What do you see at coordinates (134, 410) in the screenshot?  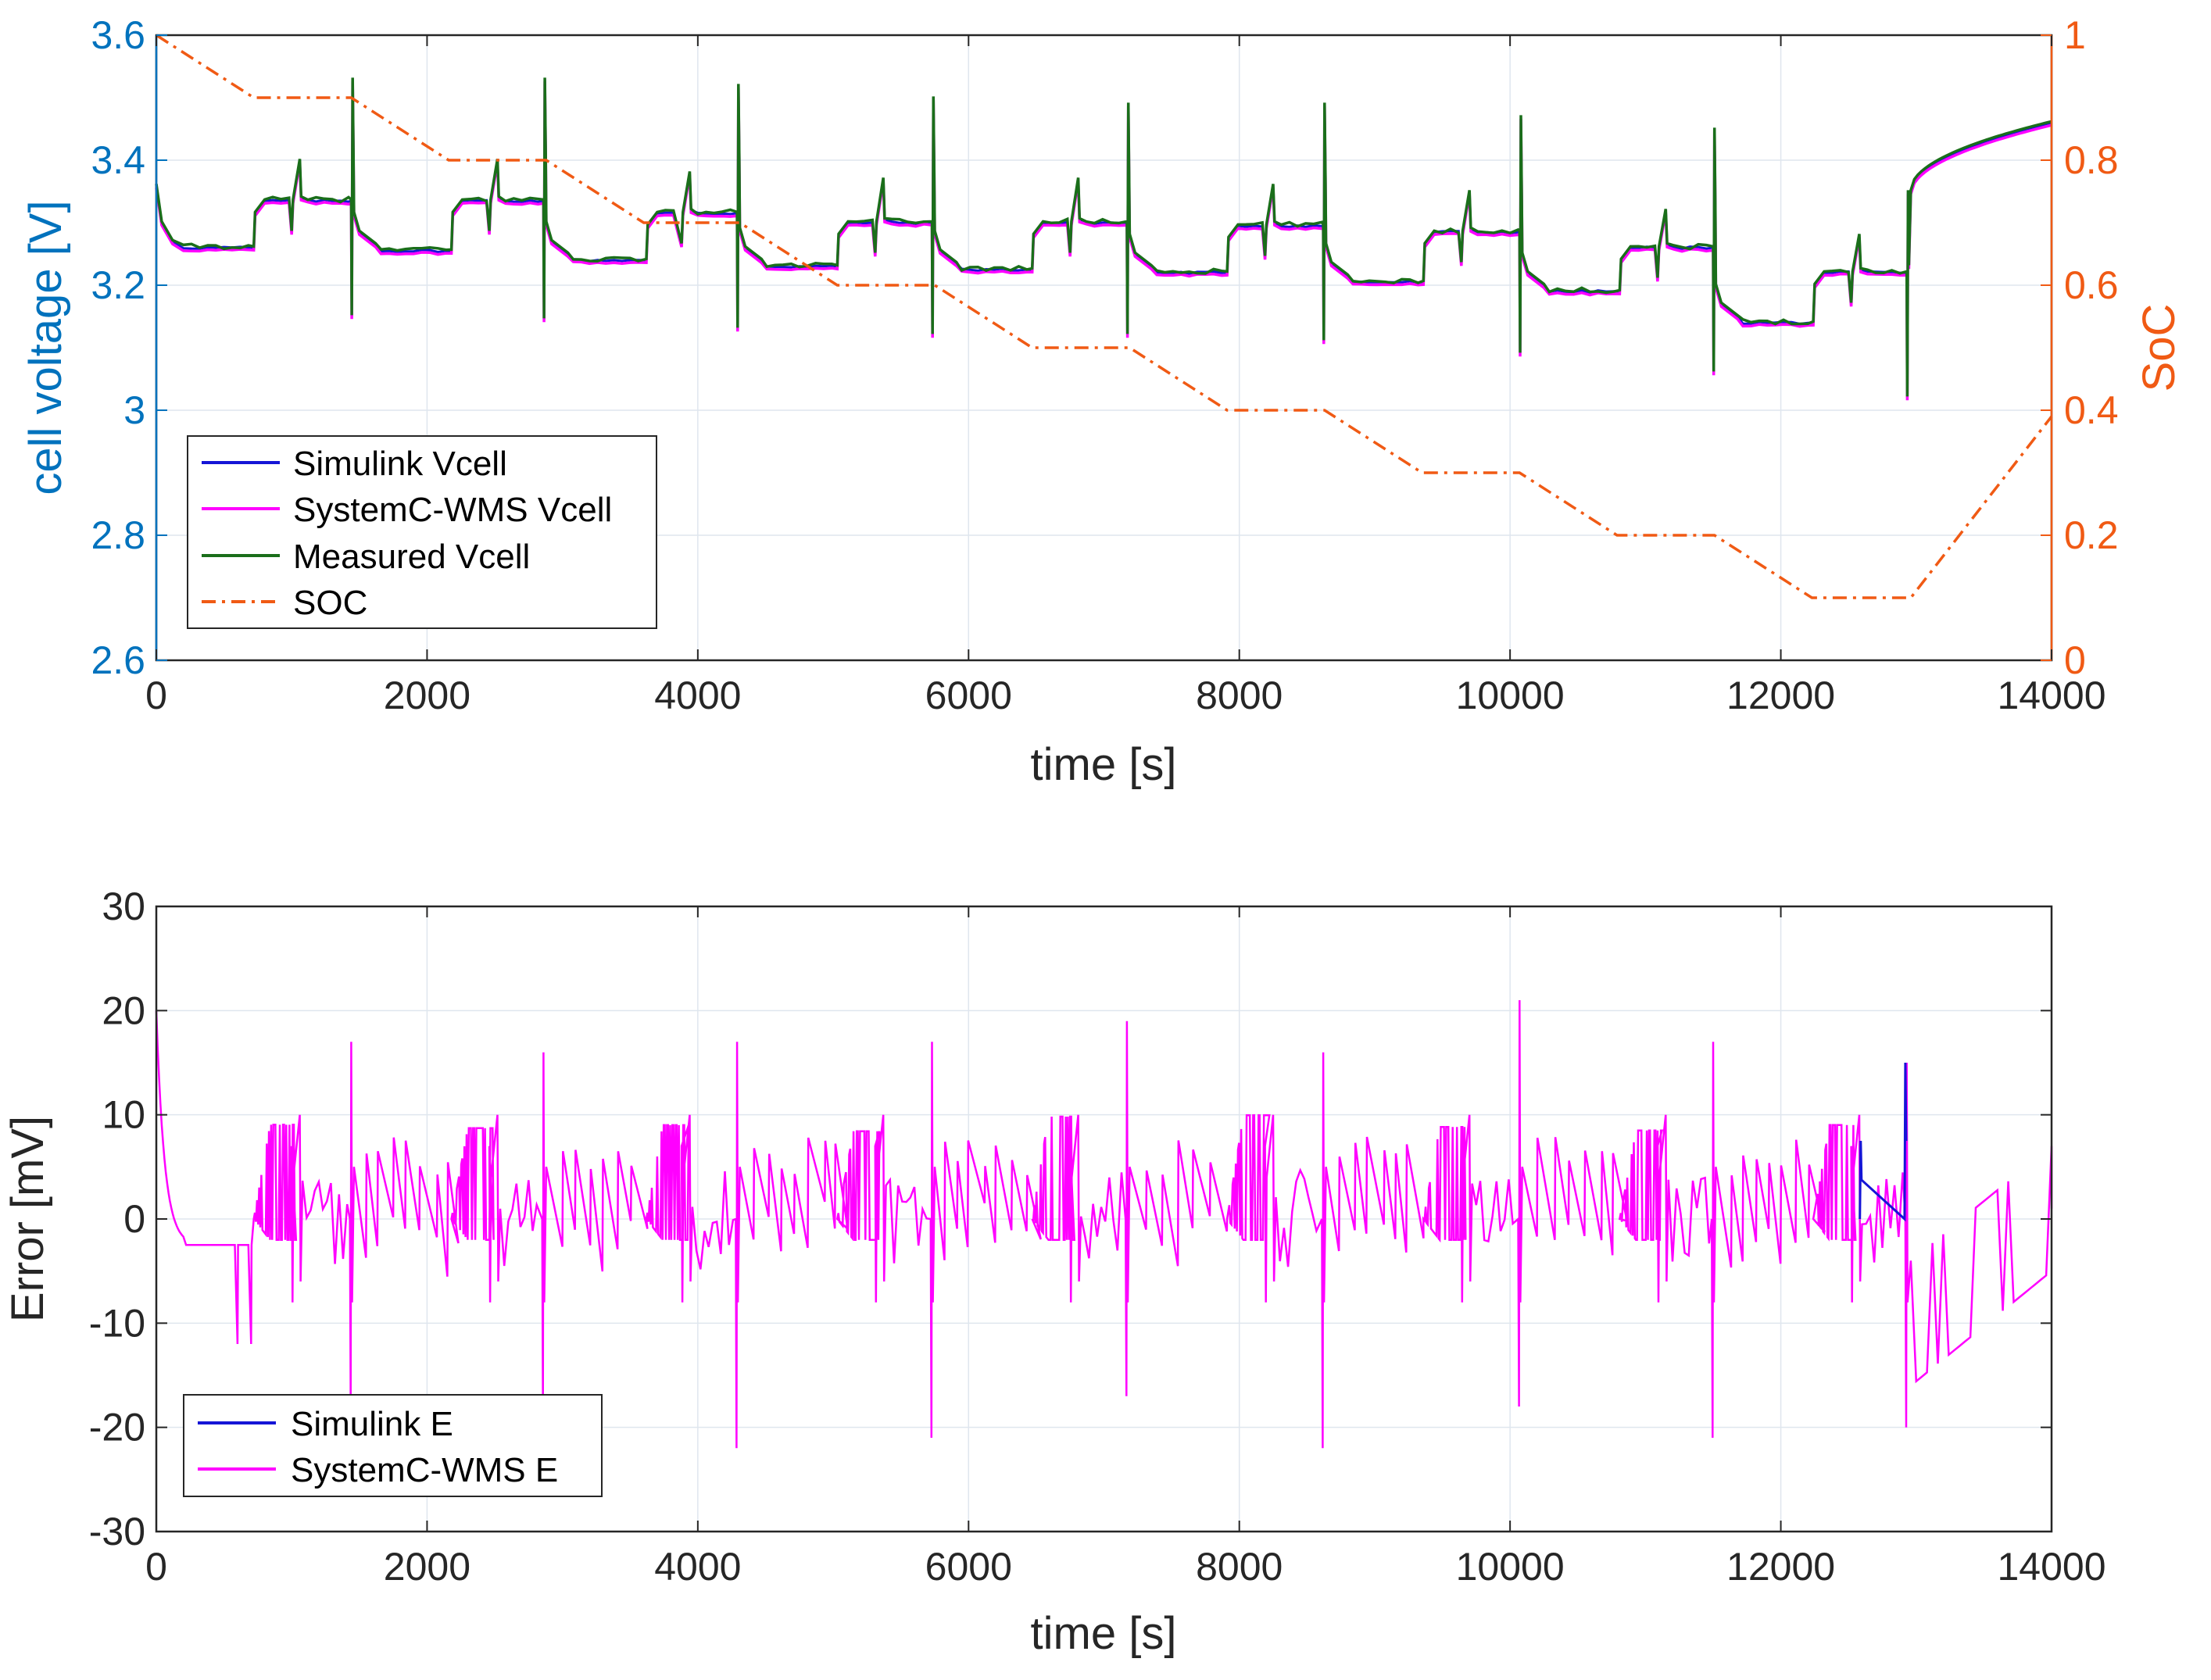 I see `voltage-y-tick-label: 3` at bounding box center [134, 410].